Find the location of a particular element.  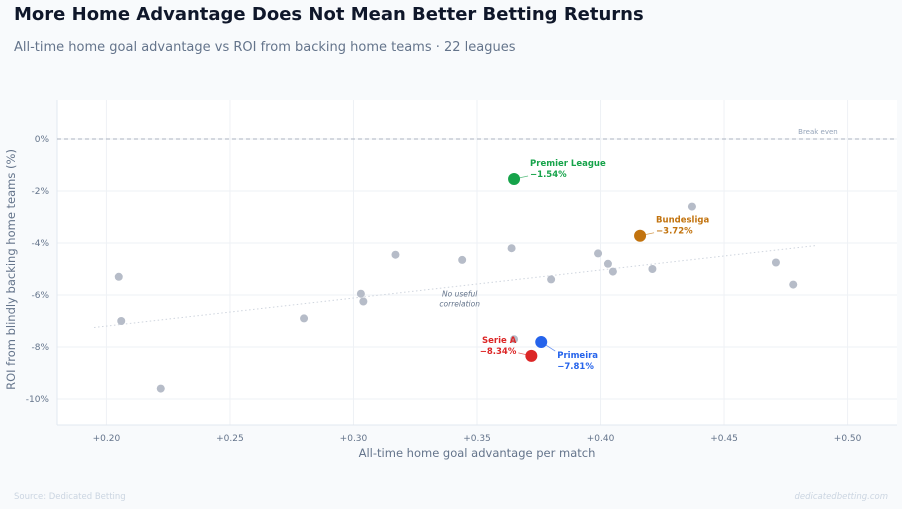

x-tick-label: +0.25 is located at coordinates (230, 439).